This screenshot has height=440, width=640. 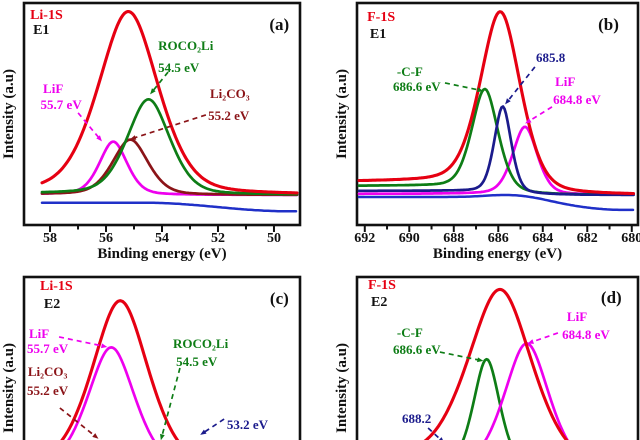 What do you see at coordinates (416, 87) in the screenshot?
I see `panel-b-peak-annotation: 686.6 eV` at bounding box center [416, 87].